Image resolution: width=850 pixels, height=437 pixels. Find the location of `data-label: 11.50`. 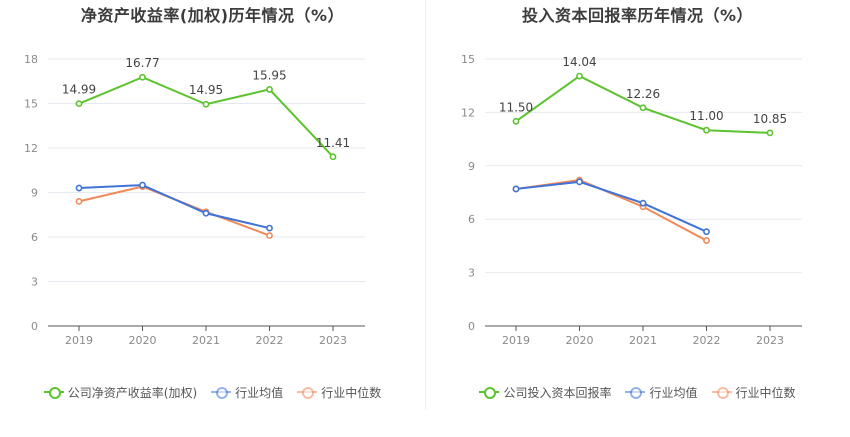

data-label: 11.50 is located at coordinates (516, 107).